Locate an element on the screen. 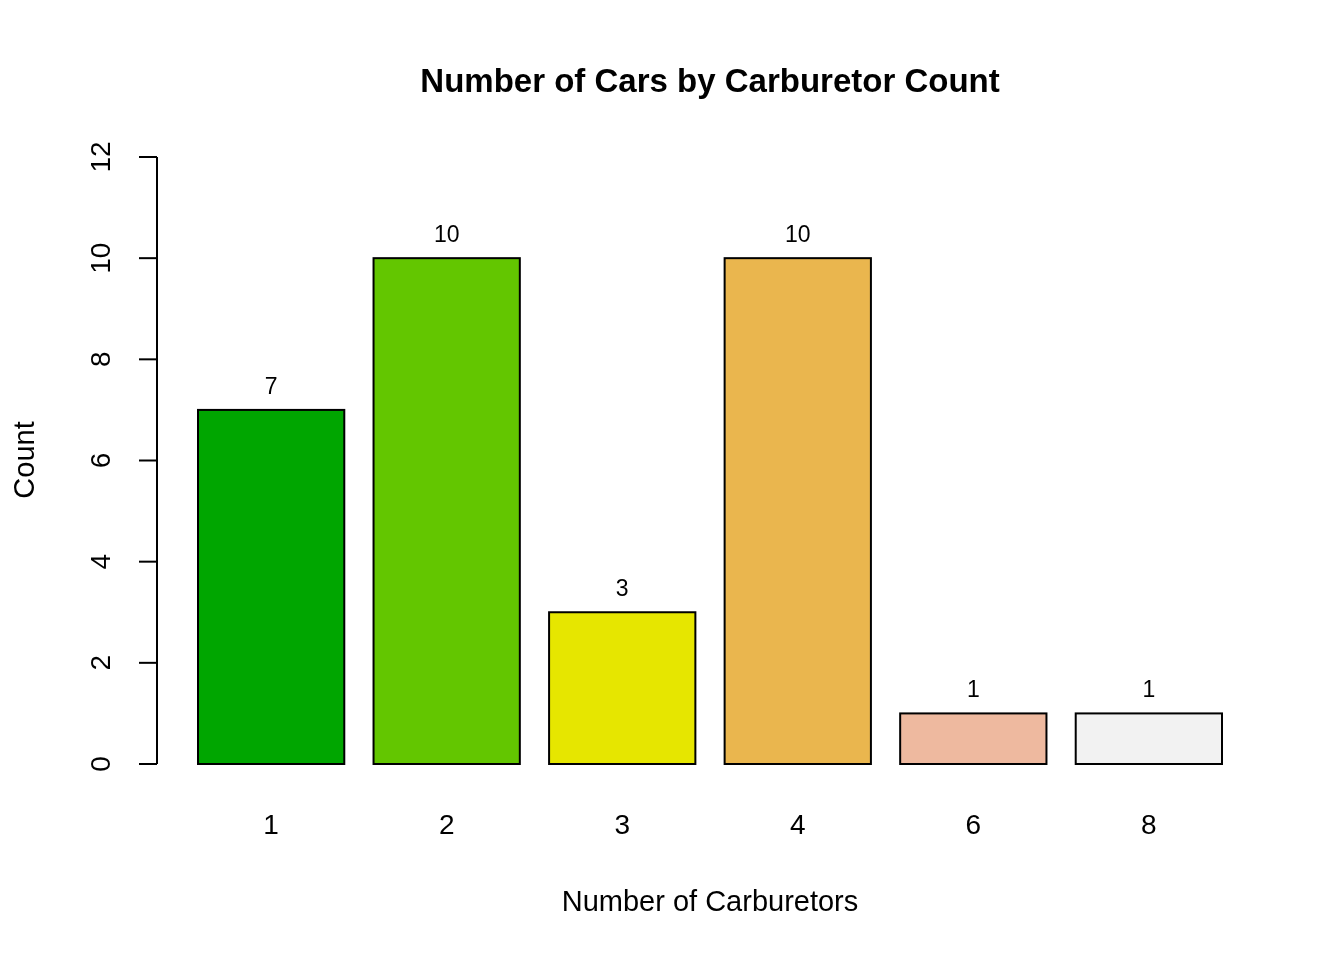 This screenshot has height=960, width=1344. chart-title: Number of Cars by Carburetor Count is located at coordinates (710, 80).